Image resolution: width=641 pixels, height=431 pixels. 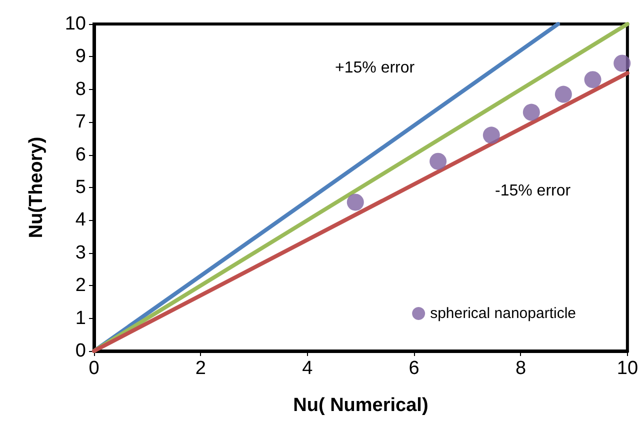 I want to click on y-tick-label: 6, so click(x=80, y=155).